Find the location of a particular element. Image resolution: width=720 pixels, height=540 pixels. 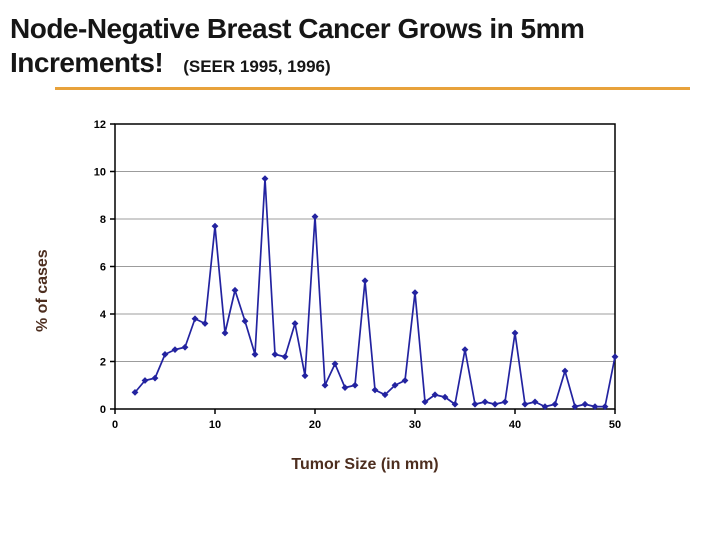

y-tick-label: 6 is located at coordinates (103, 268).